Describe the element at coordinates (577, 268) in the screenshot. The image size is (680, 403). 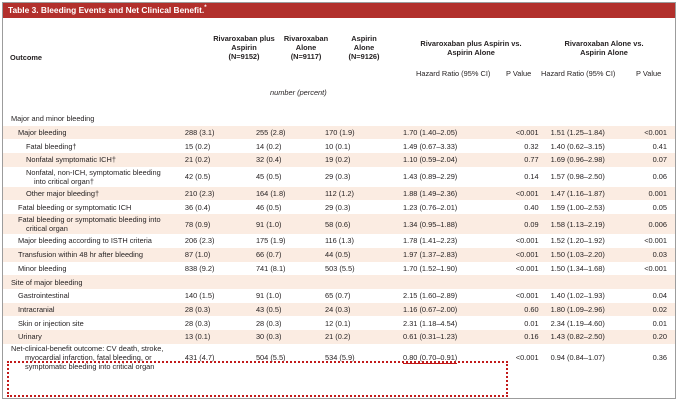
I see `hazard-ratio-riva-alone: 1.50 (1.34–1.68)` at that location.